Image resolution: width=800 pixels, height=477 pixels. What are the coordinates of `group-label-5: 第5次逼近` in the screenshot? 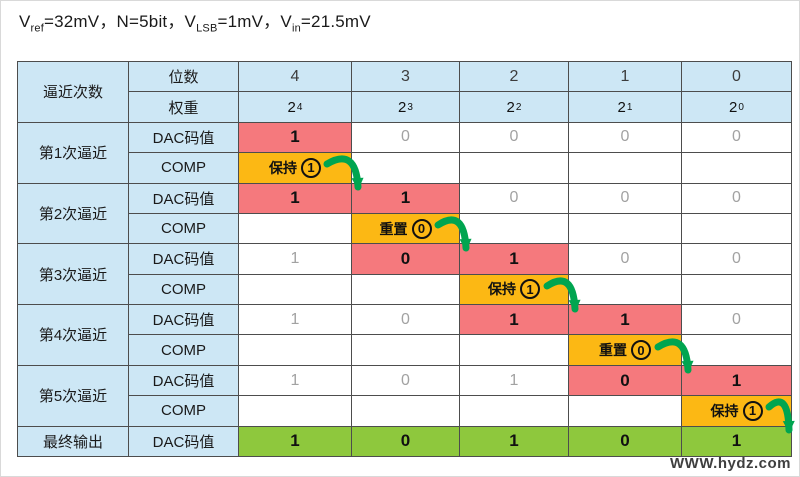 It's located at (73, 396).